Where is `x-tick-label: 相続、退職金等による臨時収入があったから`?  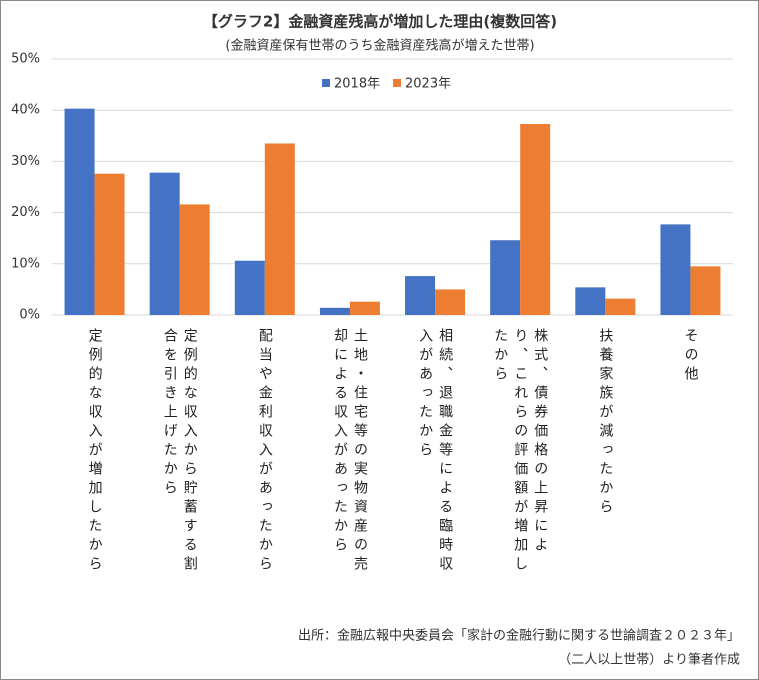 x-tick-label: 相続、退職金等による臨時収入があったから is located at coordinates (435, 451).